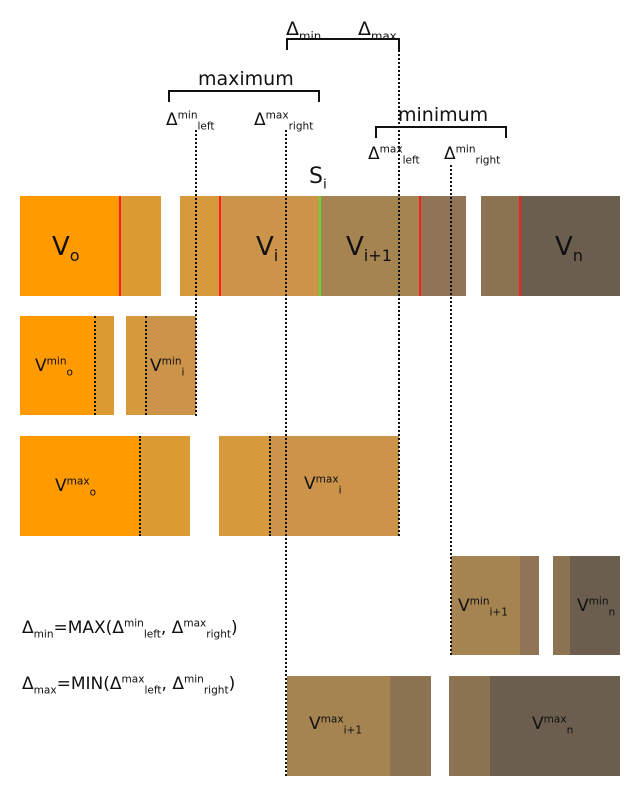 The height and width of the screenshot is (796, 640). Describe the element at coordinates (320, 246) in the screenshot. I see `split-si-green` at that location.